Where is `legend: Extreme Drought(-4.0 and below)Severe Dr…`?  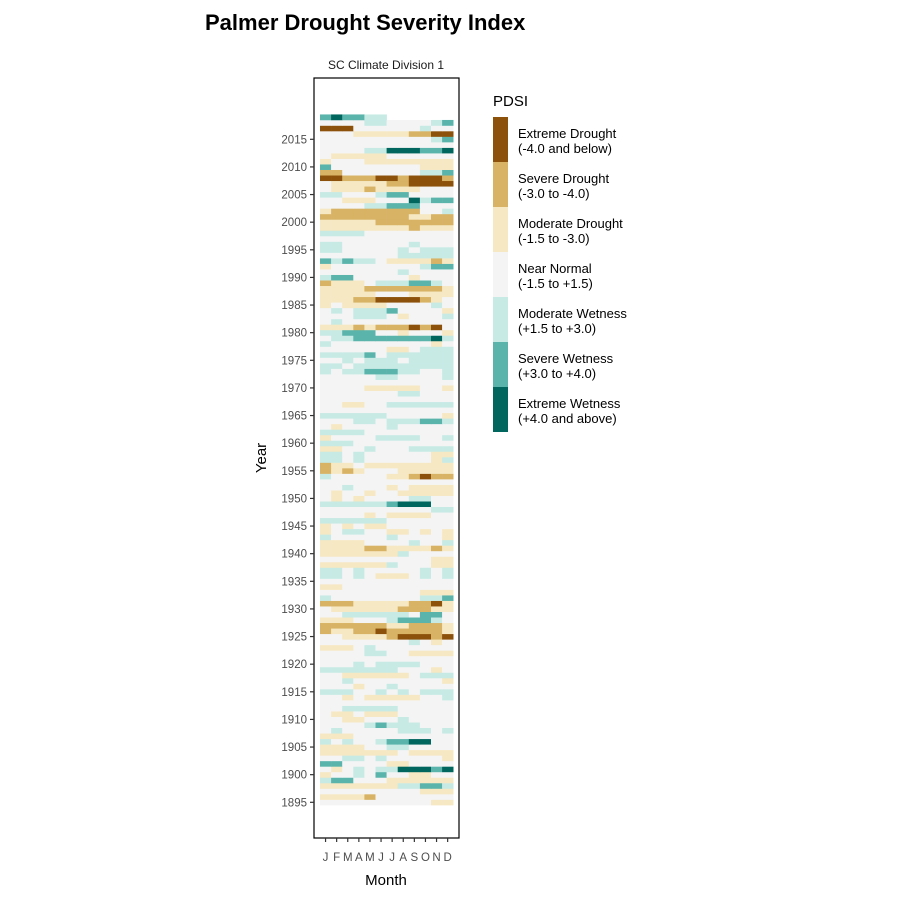
legend: Extreme Drought(-4.0 and below)Severe Dr… is located at coordinates (560, 274).